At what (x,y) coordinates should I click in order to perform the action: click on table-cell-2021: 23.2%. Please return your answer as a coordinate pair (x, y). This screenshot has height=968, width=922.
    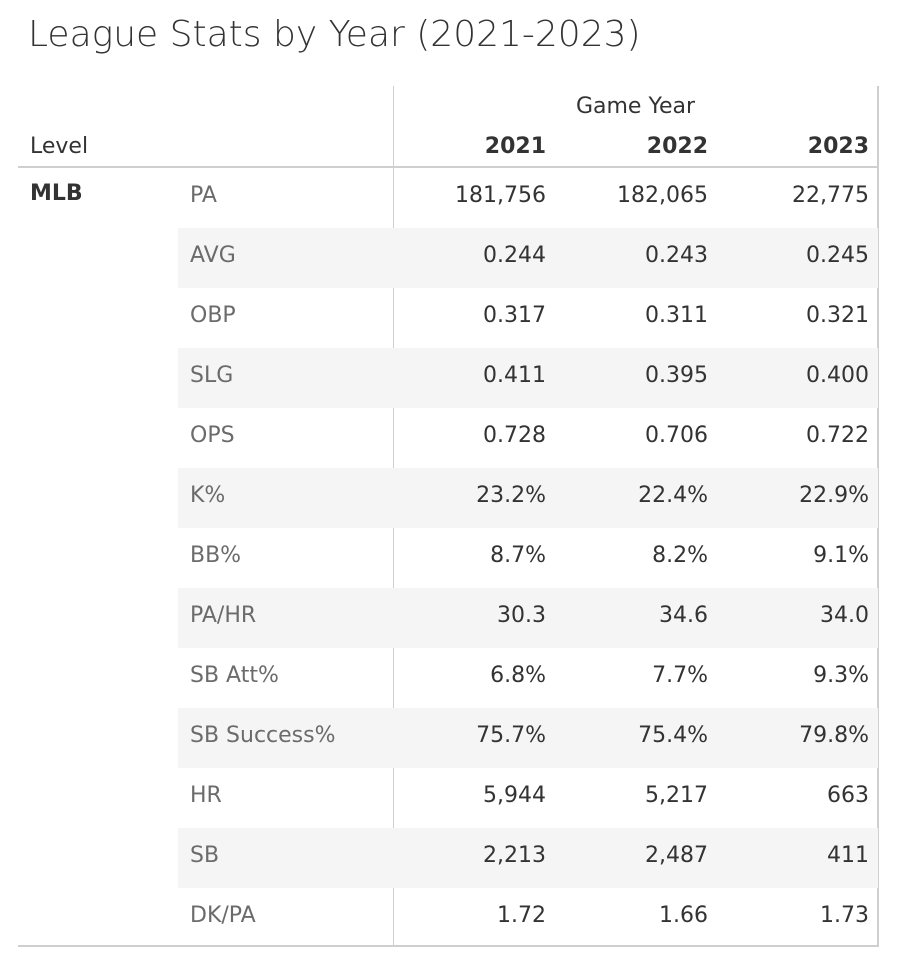
    Looking at the image, I should click on (511, 495).